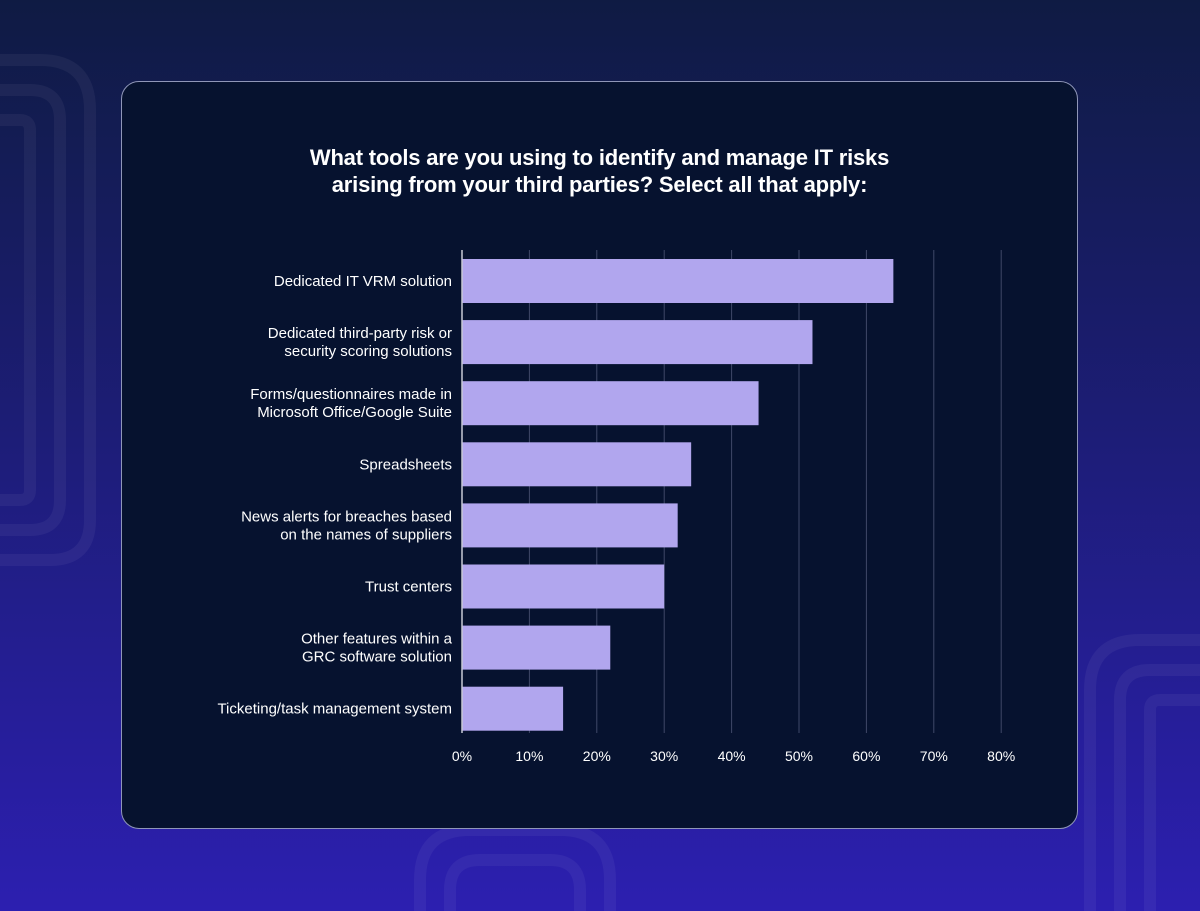 This screenshot has height=911, width=1200. Describe the element at coordinates (934, 756) in the screenshot. I see `x-tick-label: 70%` at that location.